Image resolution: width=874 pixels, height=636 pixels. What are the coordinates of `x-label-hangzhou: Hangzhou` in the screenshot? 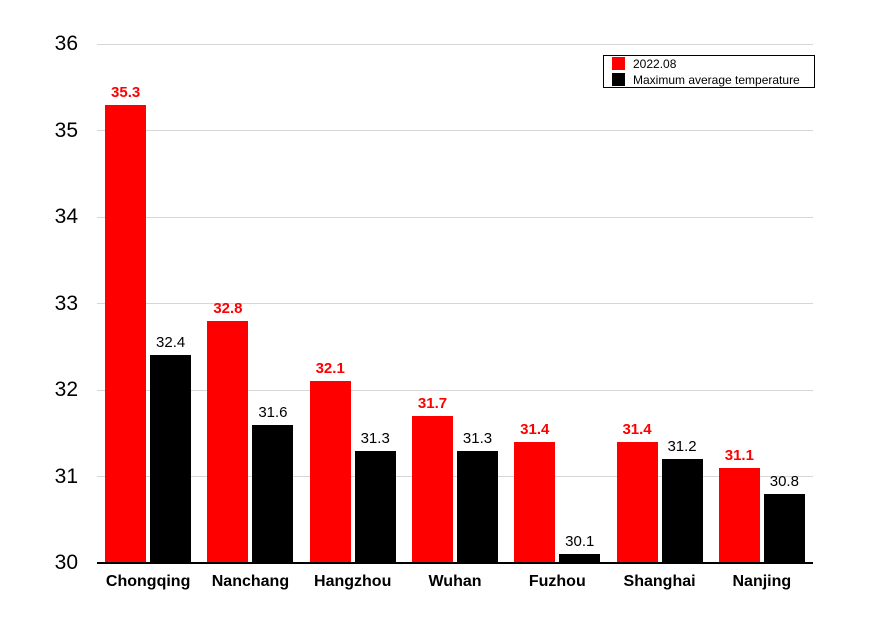 It's located at (353, 581).